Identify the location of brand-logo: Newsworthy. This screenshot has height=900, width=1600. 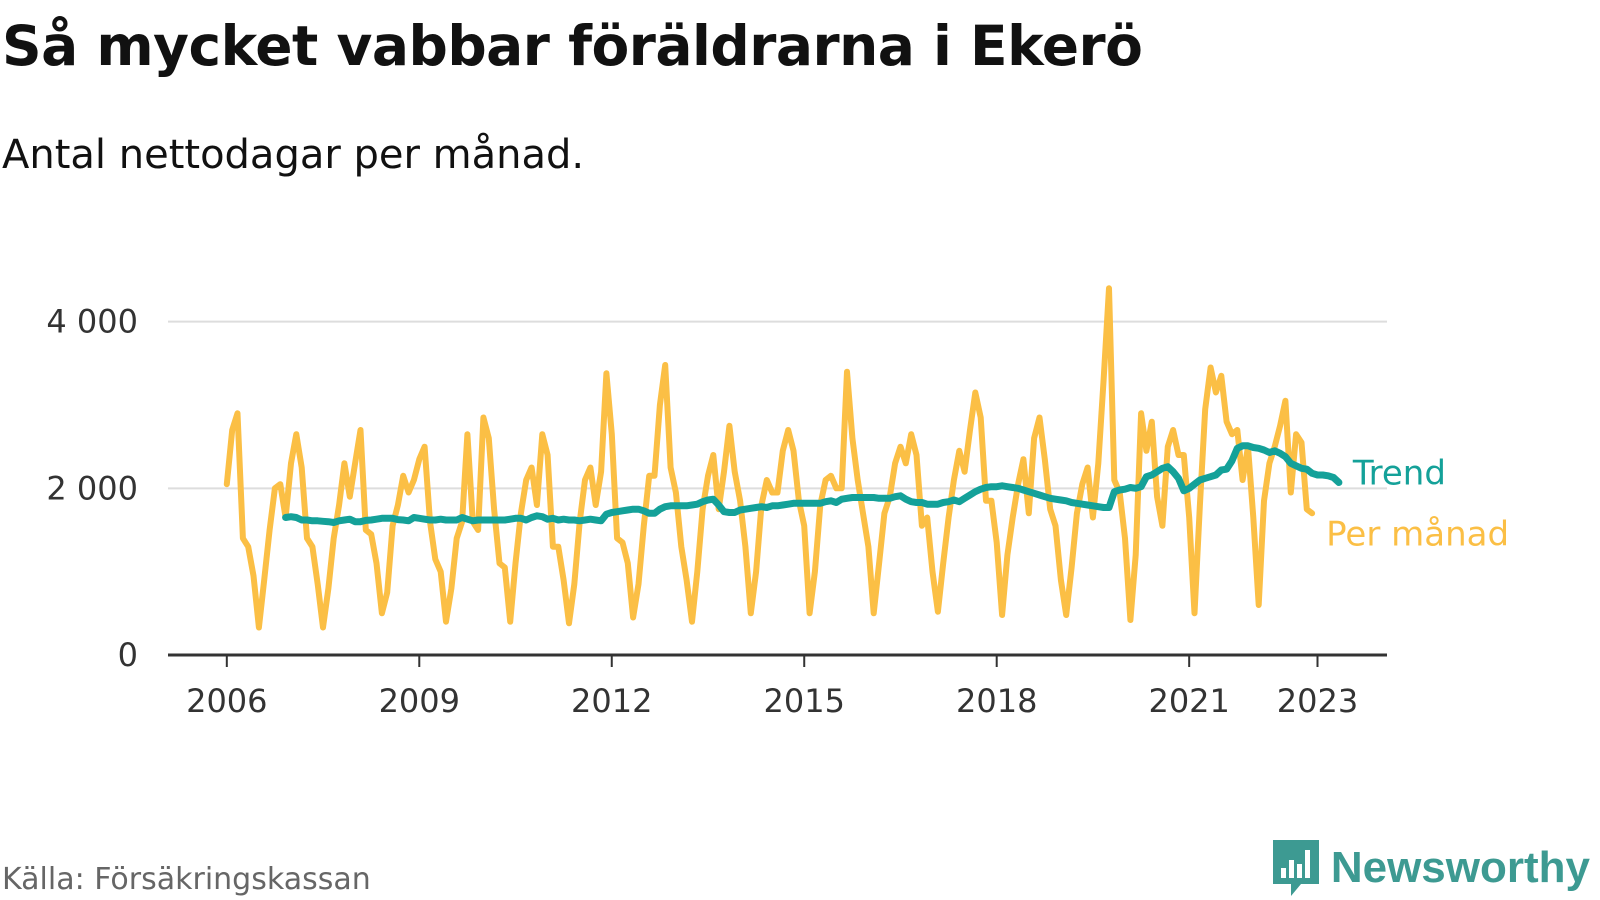
(1430, 868).